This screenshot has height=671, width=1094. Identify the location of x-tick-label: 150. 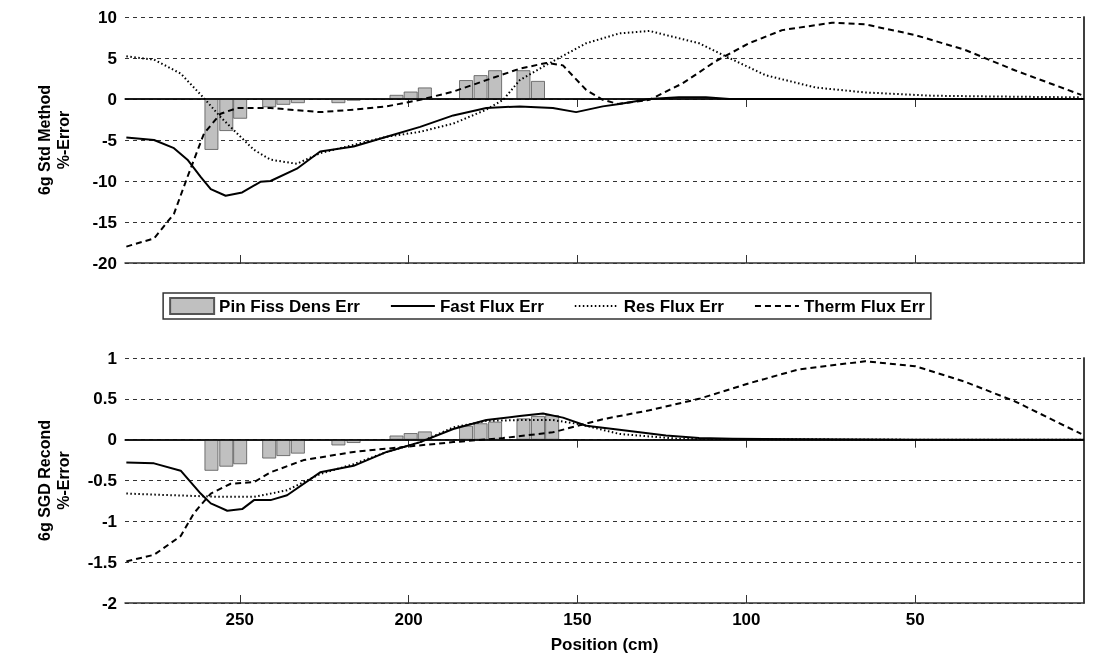
(577, 619).